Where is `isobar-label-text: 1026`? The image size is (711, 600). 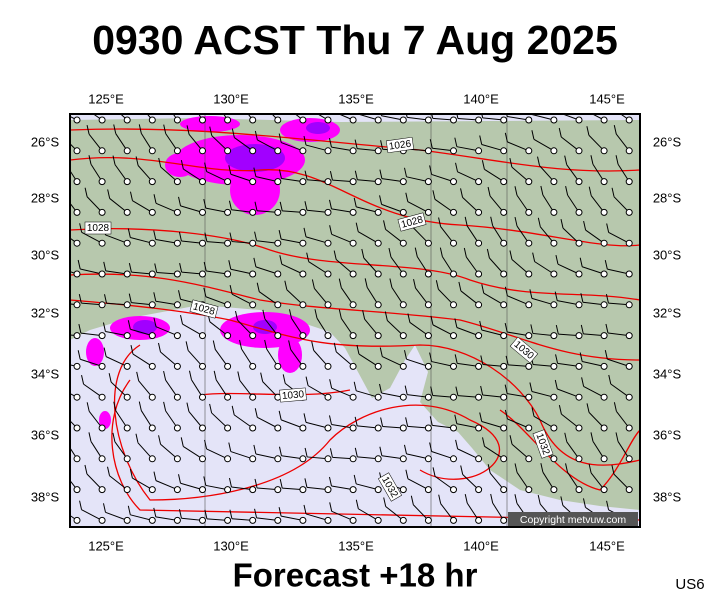 isobar-label-text: 1026 is located at coordinates (400, 146).